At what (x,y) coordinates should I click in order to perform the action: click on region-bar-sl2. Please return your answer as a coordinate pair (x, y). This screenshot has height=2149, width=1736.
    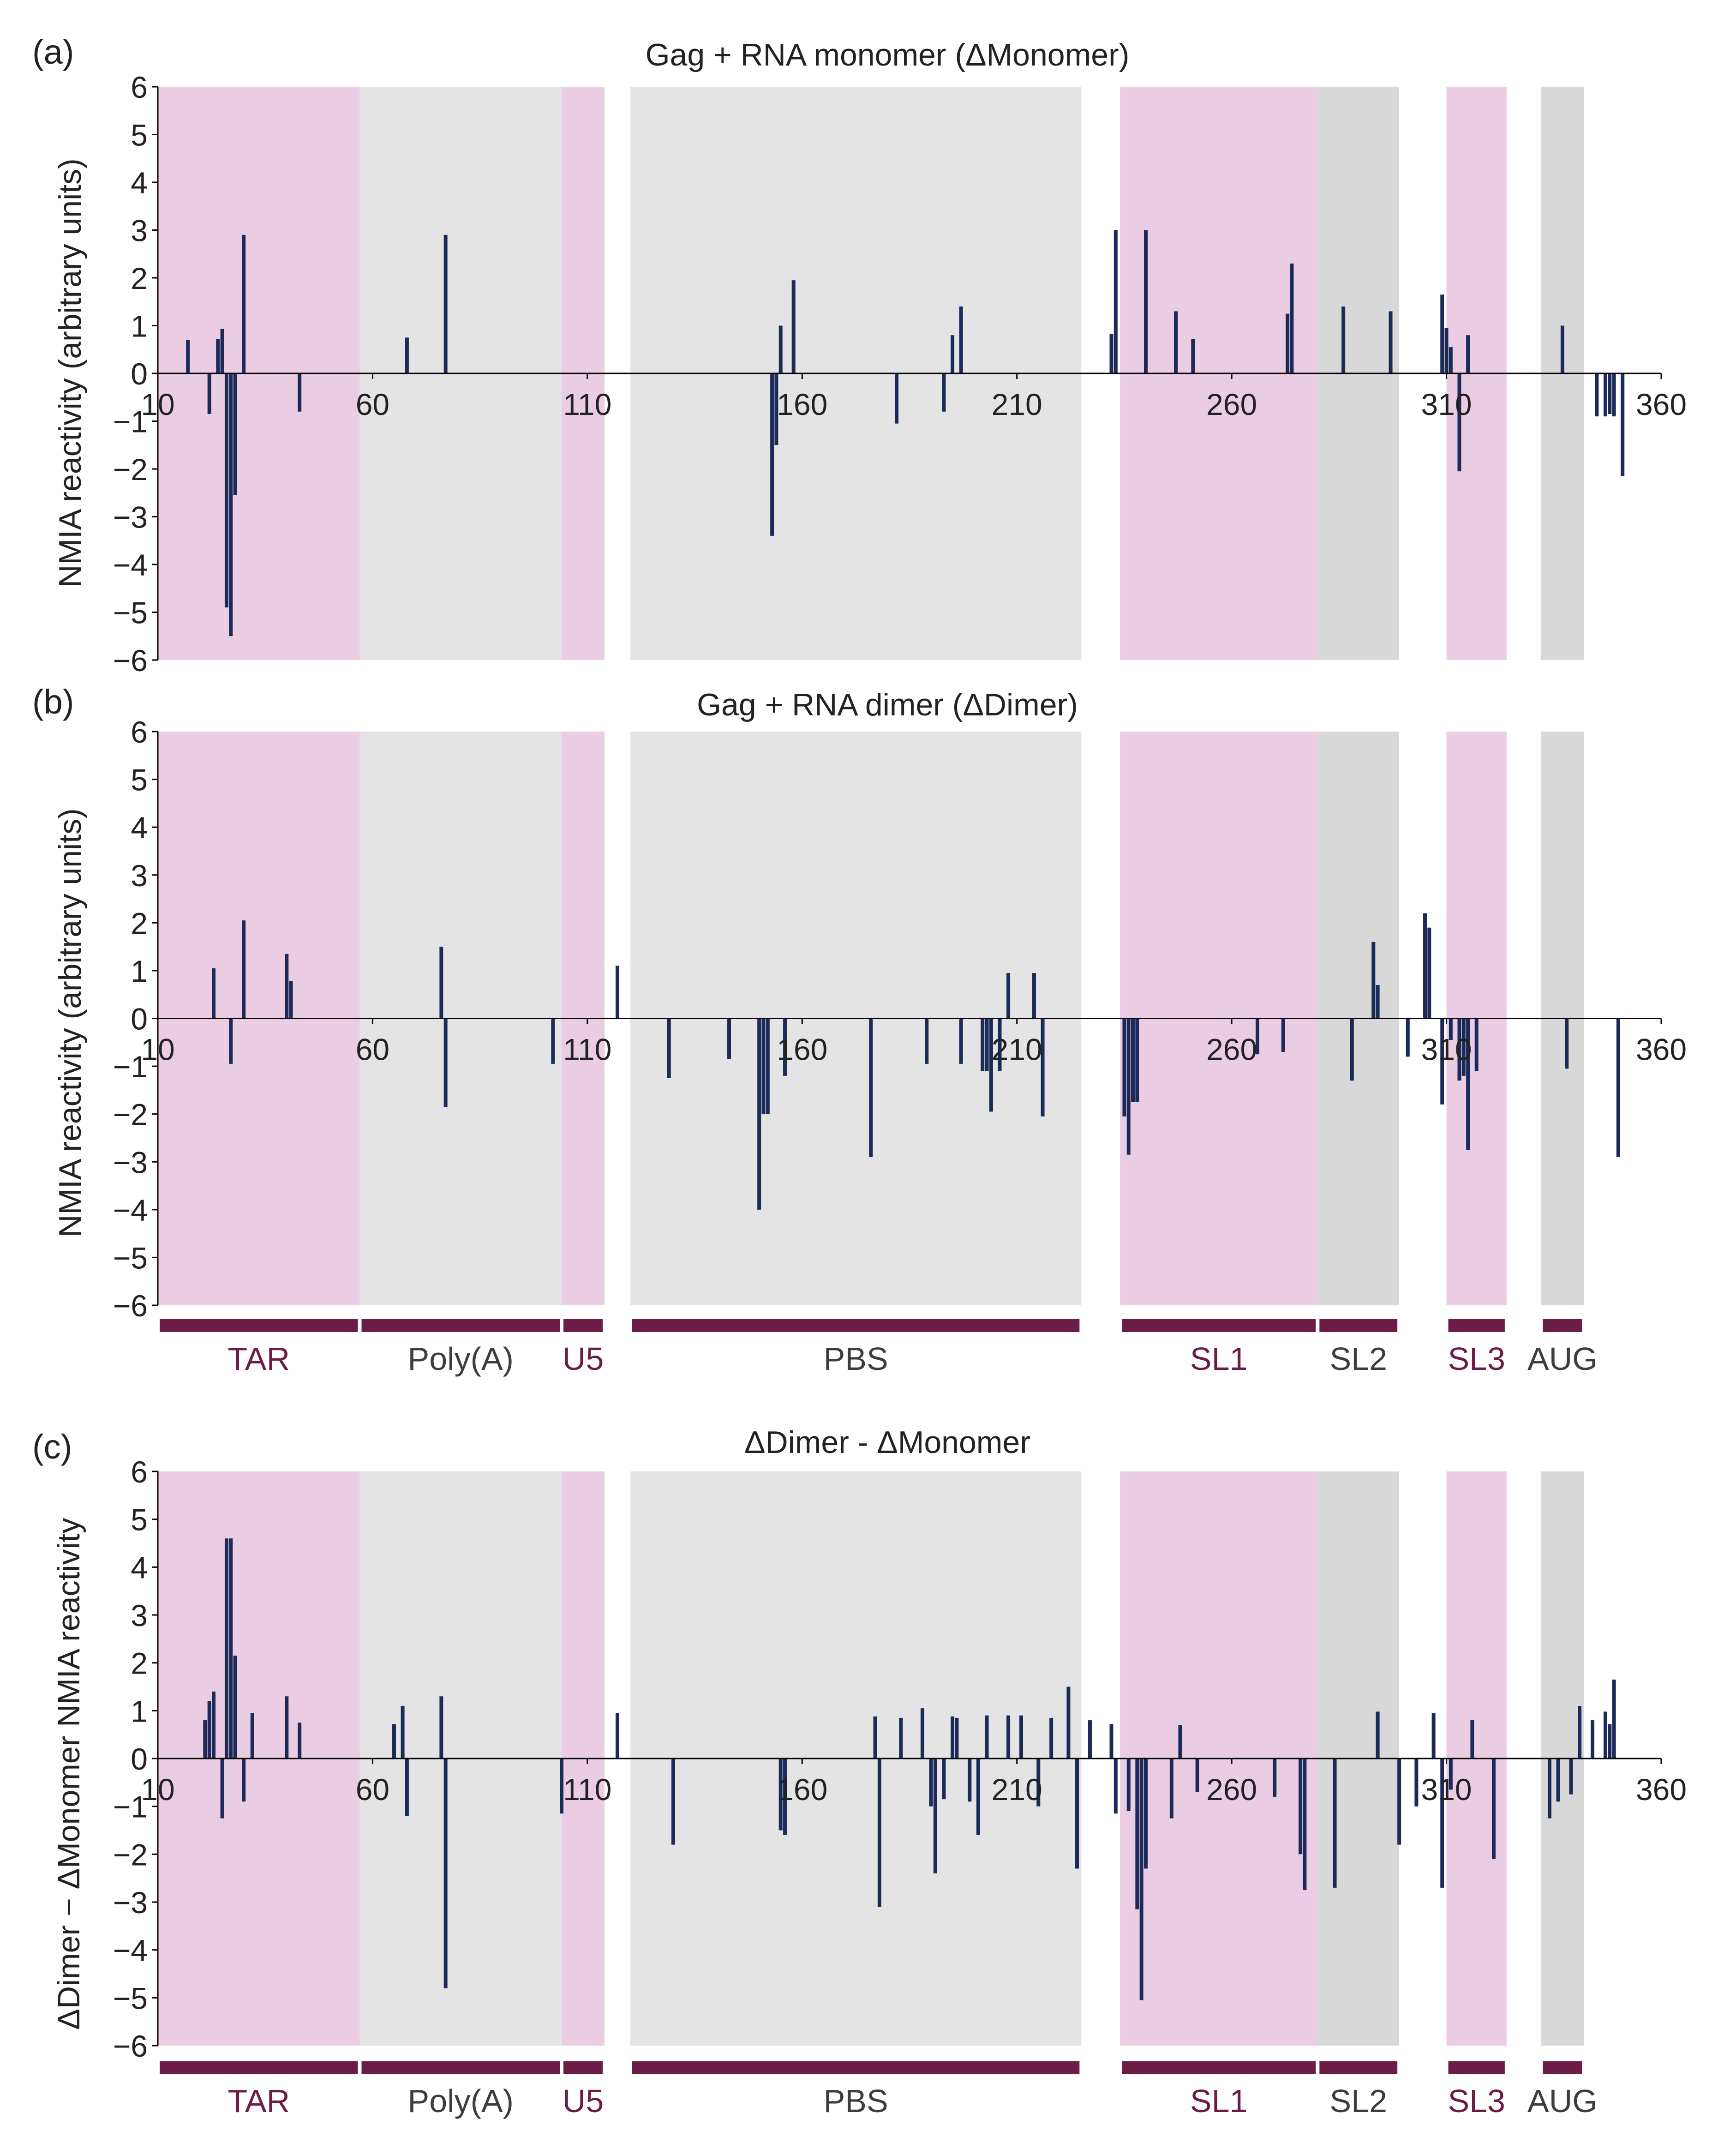
    Looking at the image, I should click on (1358, 1326).